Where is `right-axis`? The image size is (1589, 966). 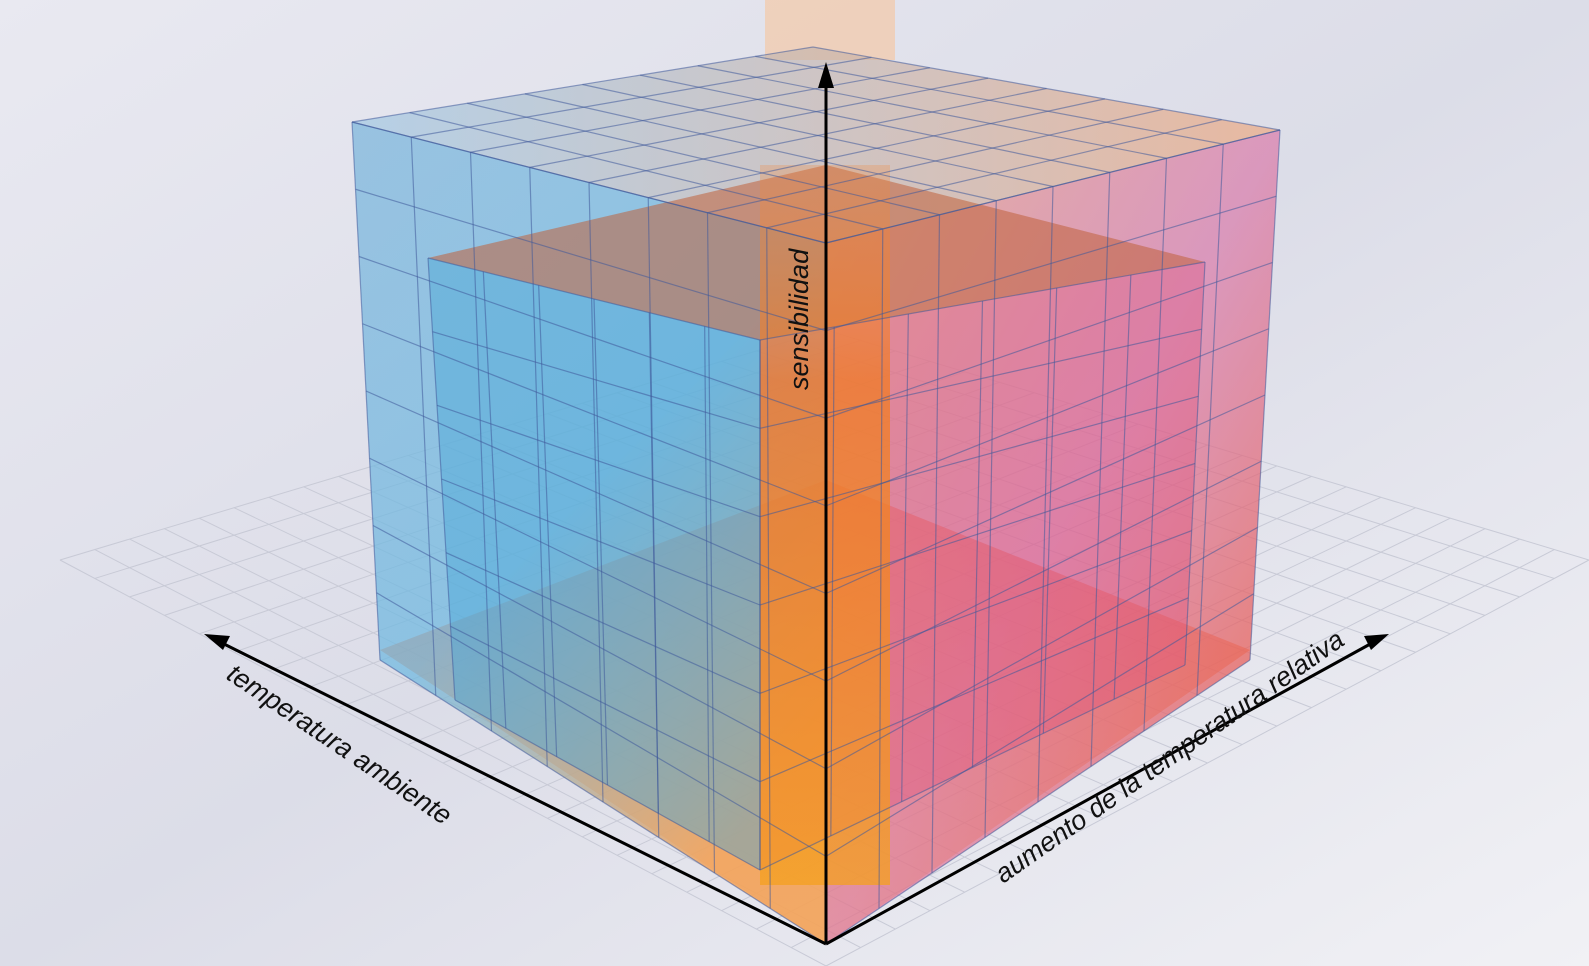
right-axis is located at coordinates (1099, 793).